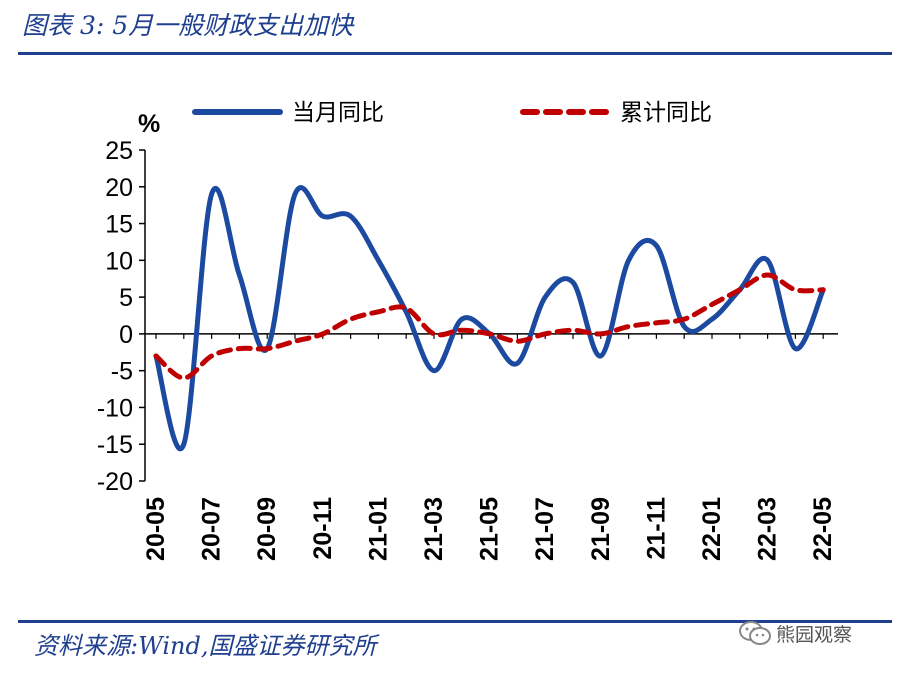 The width and height of the screenshot is (903, 675). Describe the element at coordinates (126, 298) in the screenshot. I see `y-tick-label: 5` at that location.